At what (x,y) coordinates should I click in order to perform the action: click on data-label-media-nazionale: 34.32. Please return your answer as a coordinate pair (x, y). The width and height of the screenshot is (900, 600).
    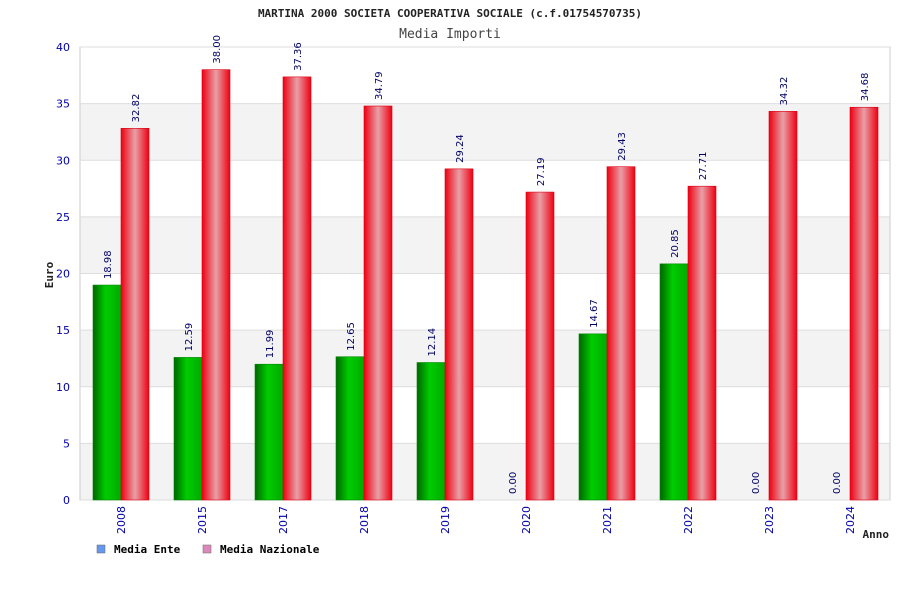
    Looking at the image, I should click on (784, 91).